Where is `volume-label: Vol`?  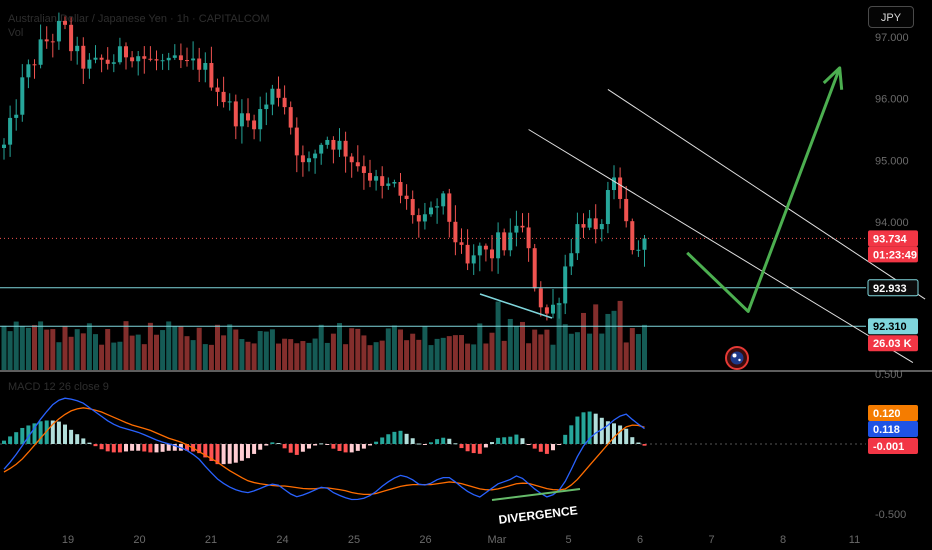 volume-label: Vol is located at coordinates (15, 33).